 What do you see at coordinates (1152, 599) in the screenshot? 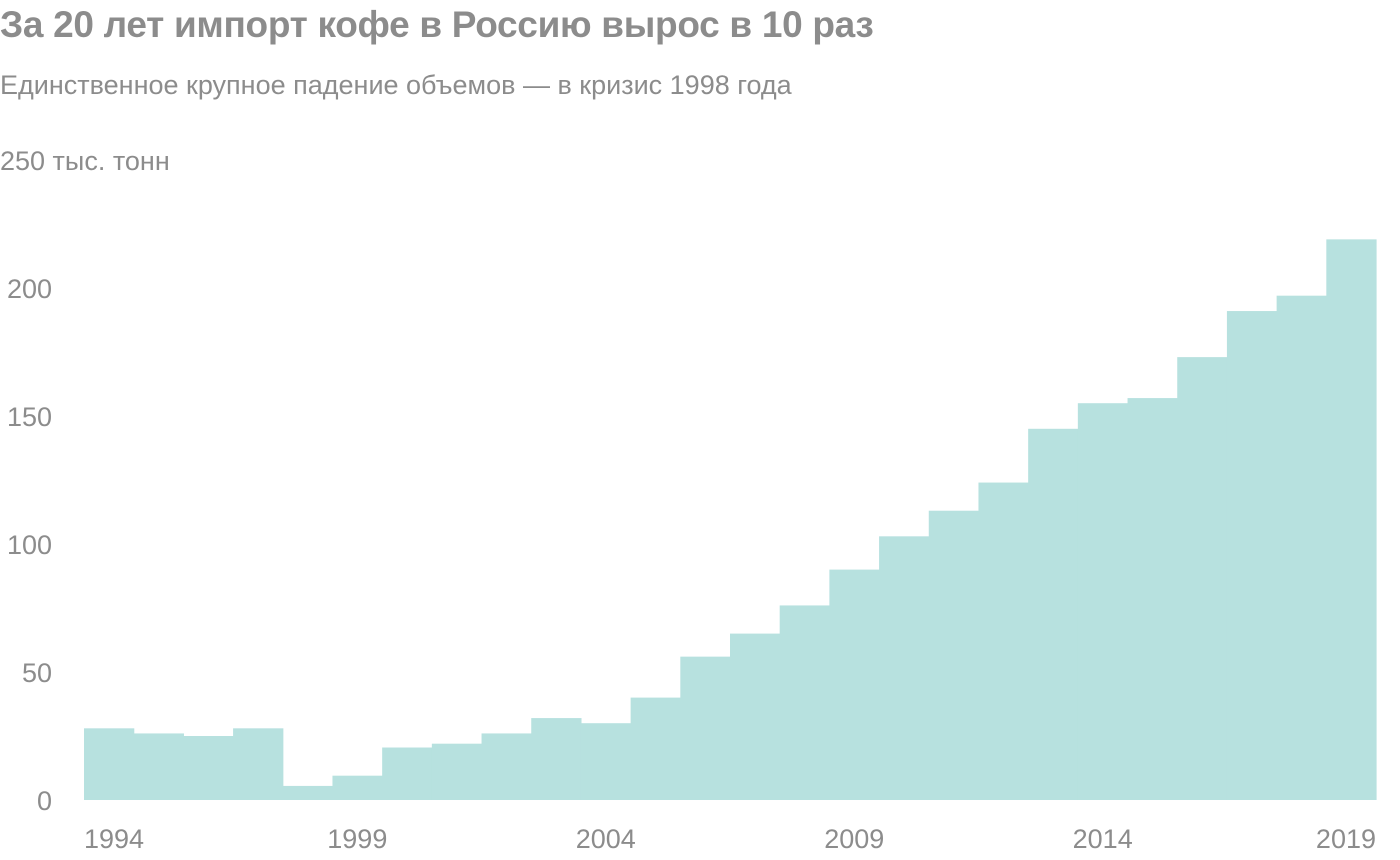
I see `bar-2015` at bounding box center [1152, 599].